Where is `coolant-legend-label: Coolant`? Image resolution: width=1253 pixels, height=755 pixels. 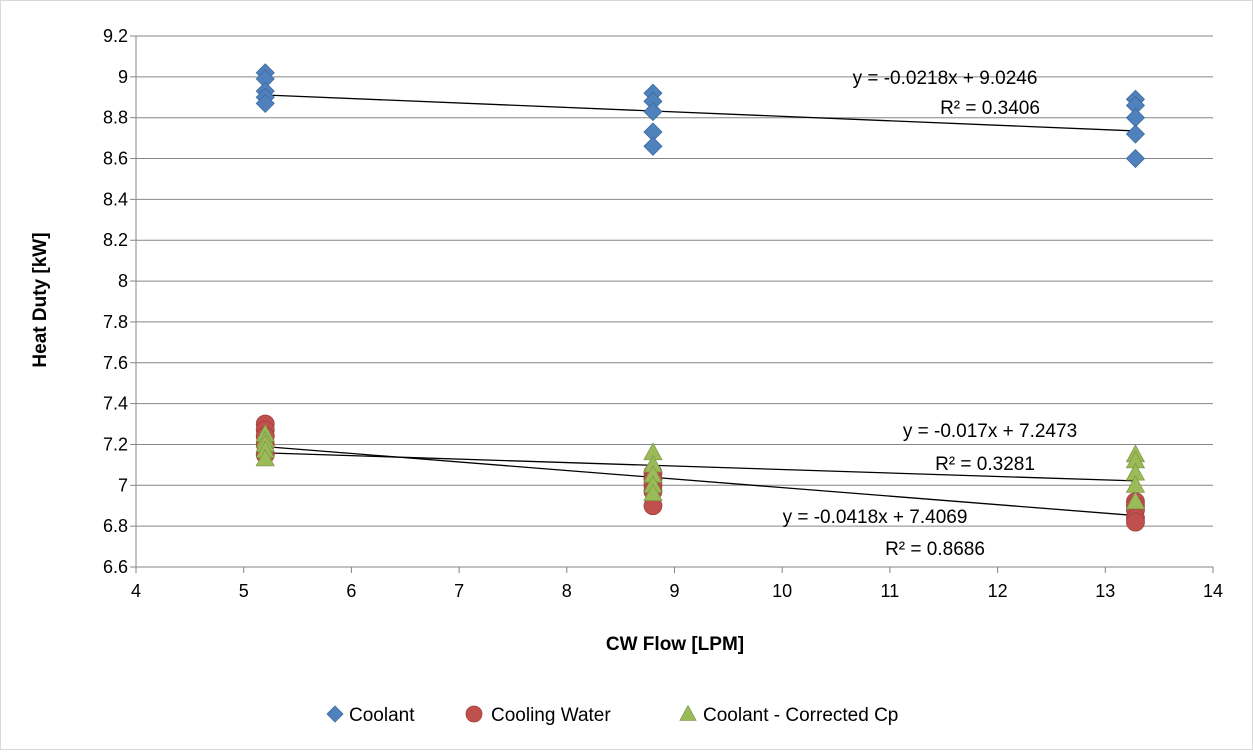
coolant-legend-label: Coolant is located at coordinates (382, 715).